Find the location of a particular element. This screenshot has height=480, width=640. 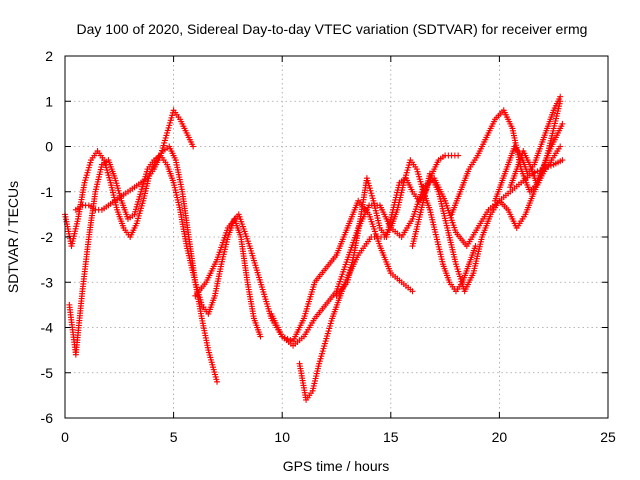

x-tick-label: 15 is located at coordinates (391, 437).